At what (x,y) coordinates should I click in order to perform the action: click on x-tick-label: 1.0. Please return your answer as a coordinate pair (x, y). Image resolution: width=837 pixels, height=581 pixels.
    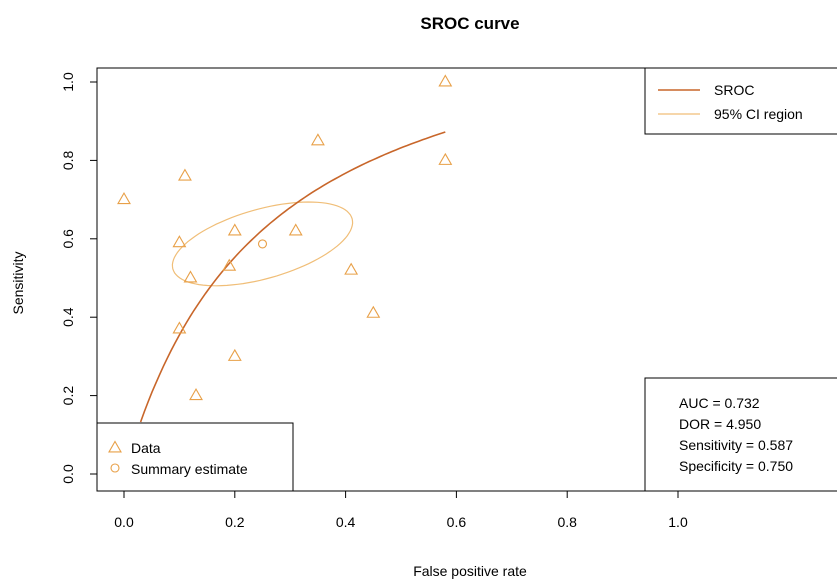
    Looking at the image, I should click on (678, 522).